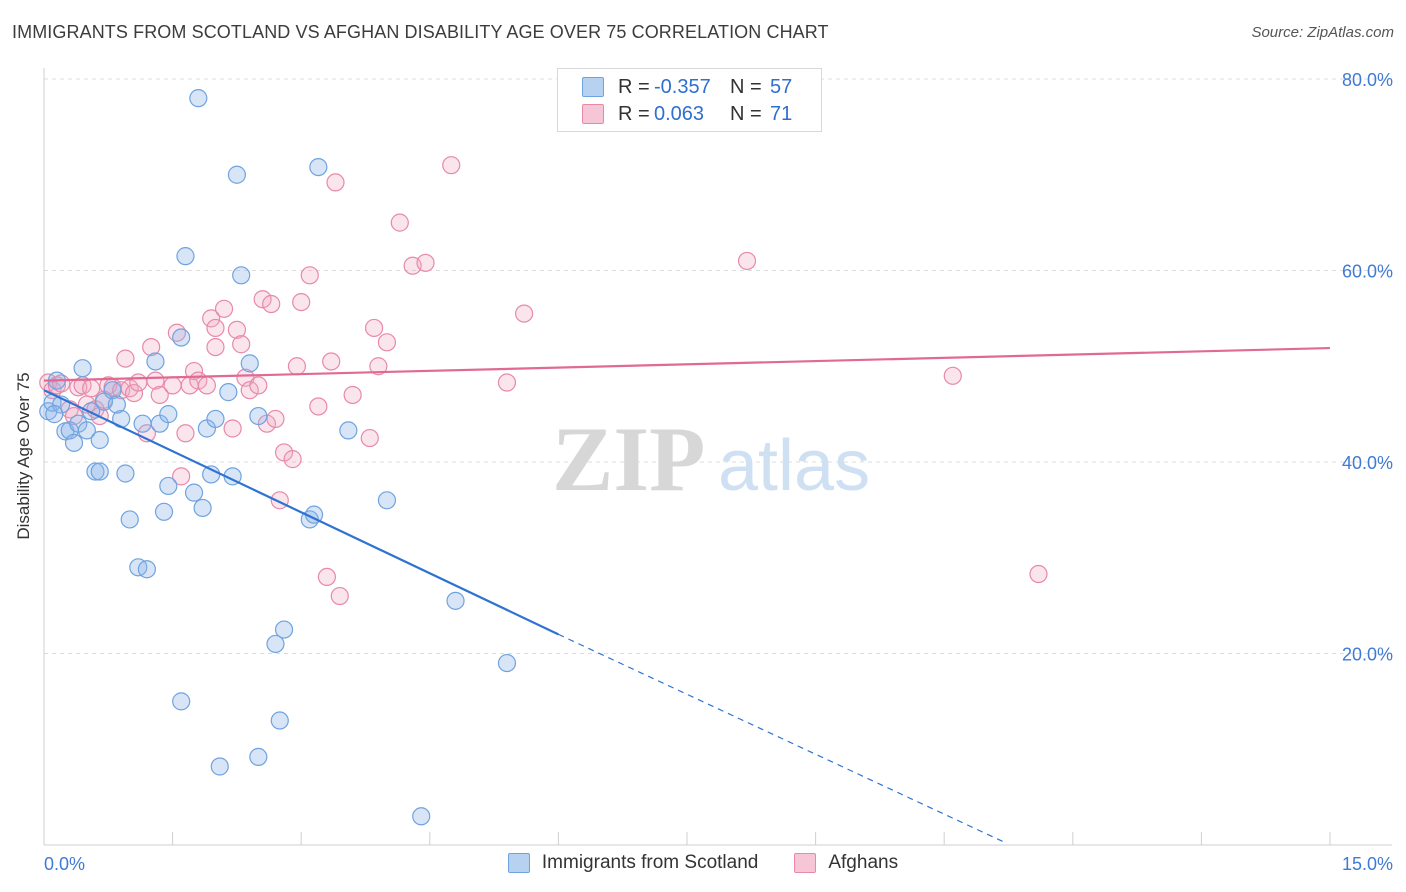 This screenshot has width=1406, height=892. What do you see at coordinates (650, 862) in the screenshot?
I see `bottom-legend-label-scotland: Immigrants from Scotland` at bounding box center [650, 862].